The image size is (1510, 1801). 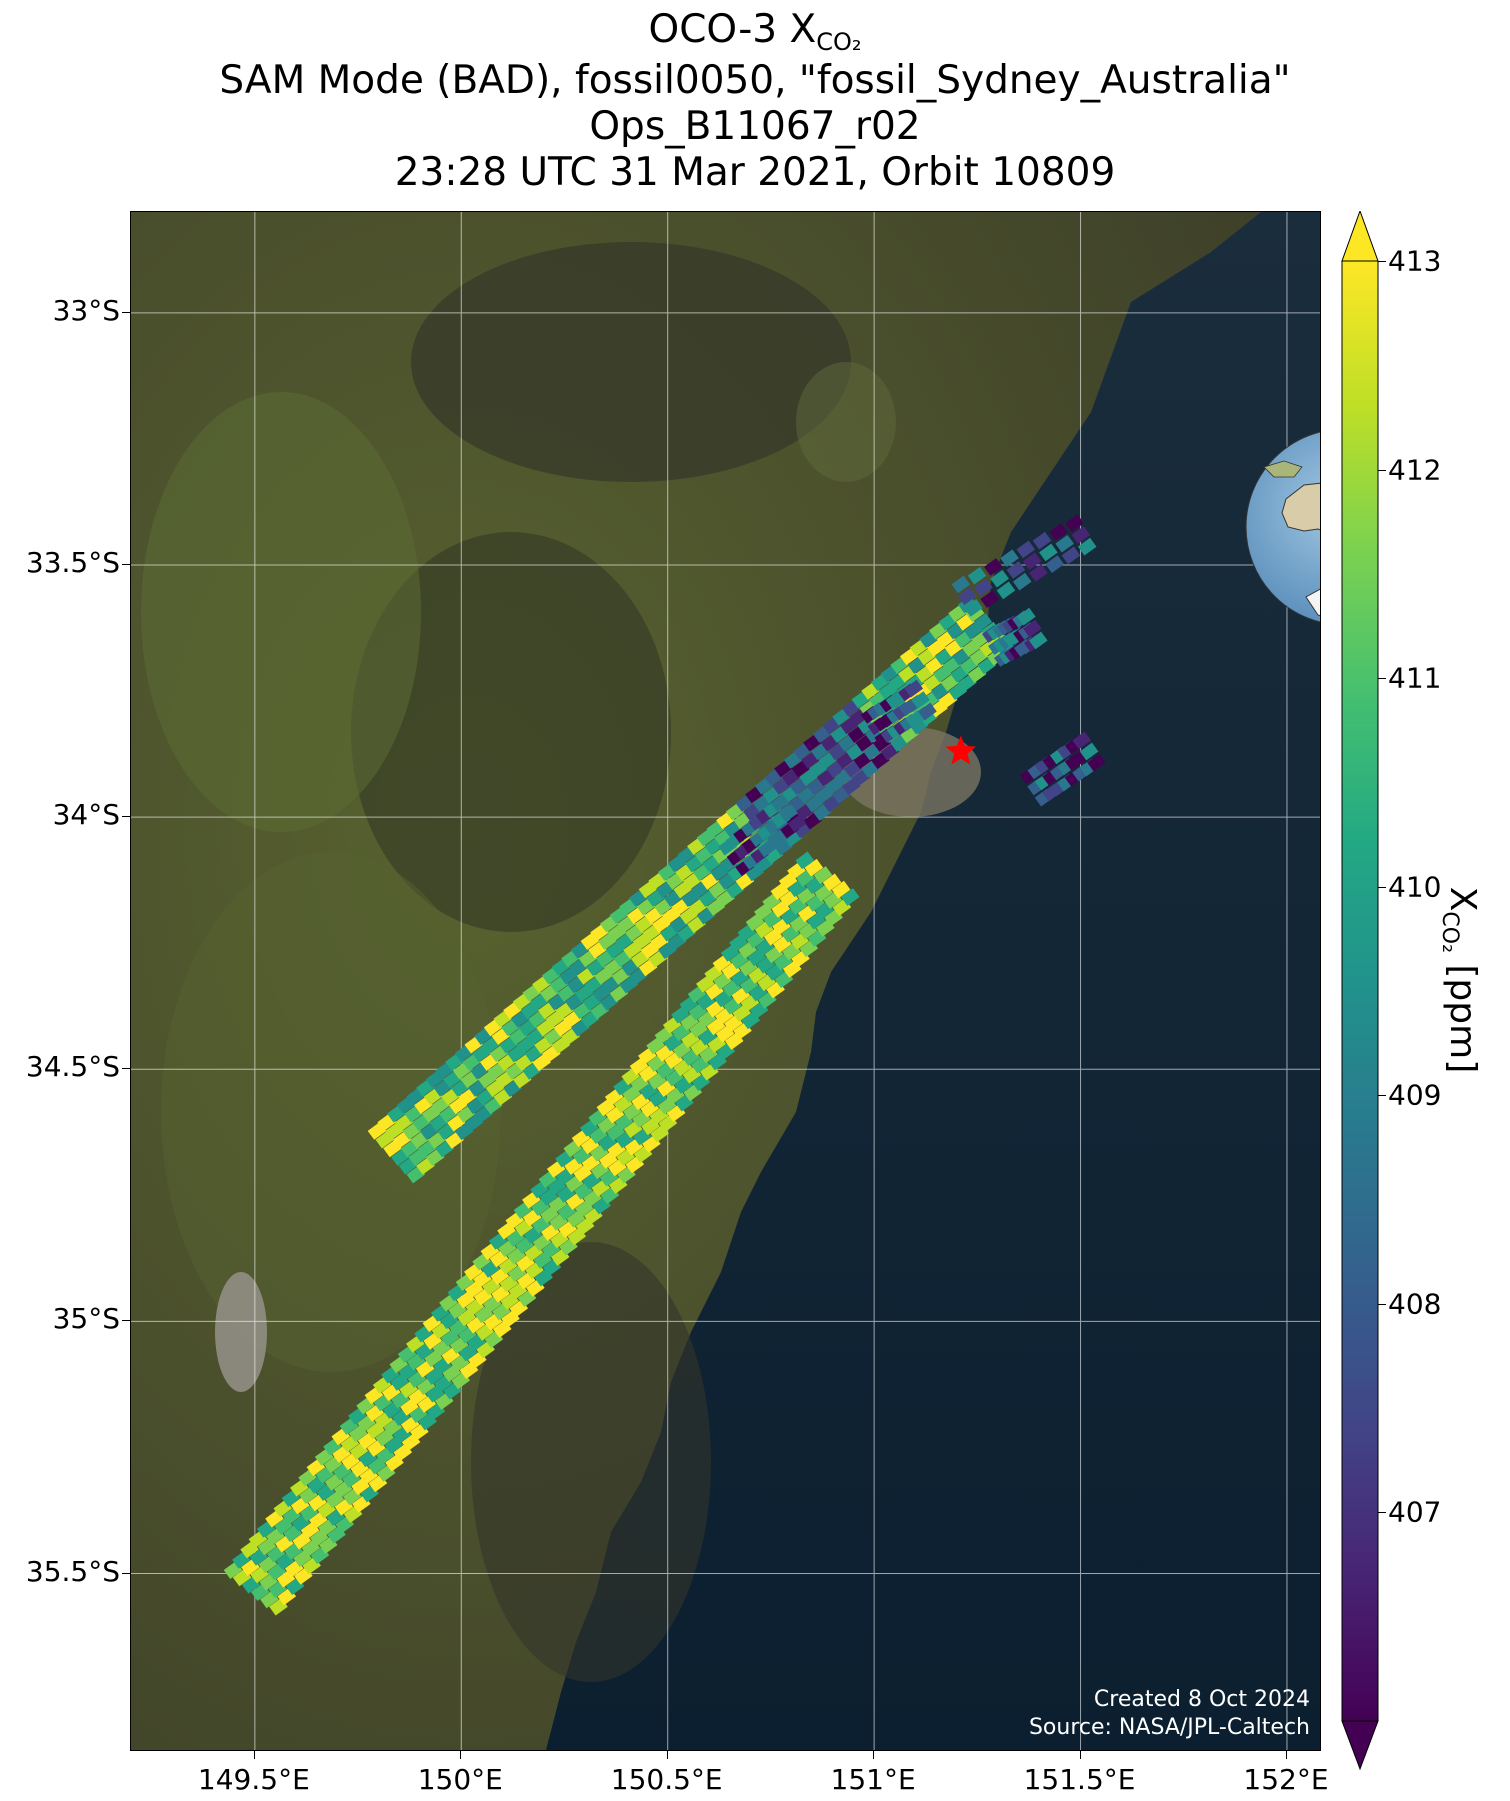 I want to click on colorbar-tick-label: 407, so click(x=1415, y=1512).